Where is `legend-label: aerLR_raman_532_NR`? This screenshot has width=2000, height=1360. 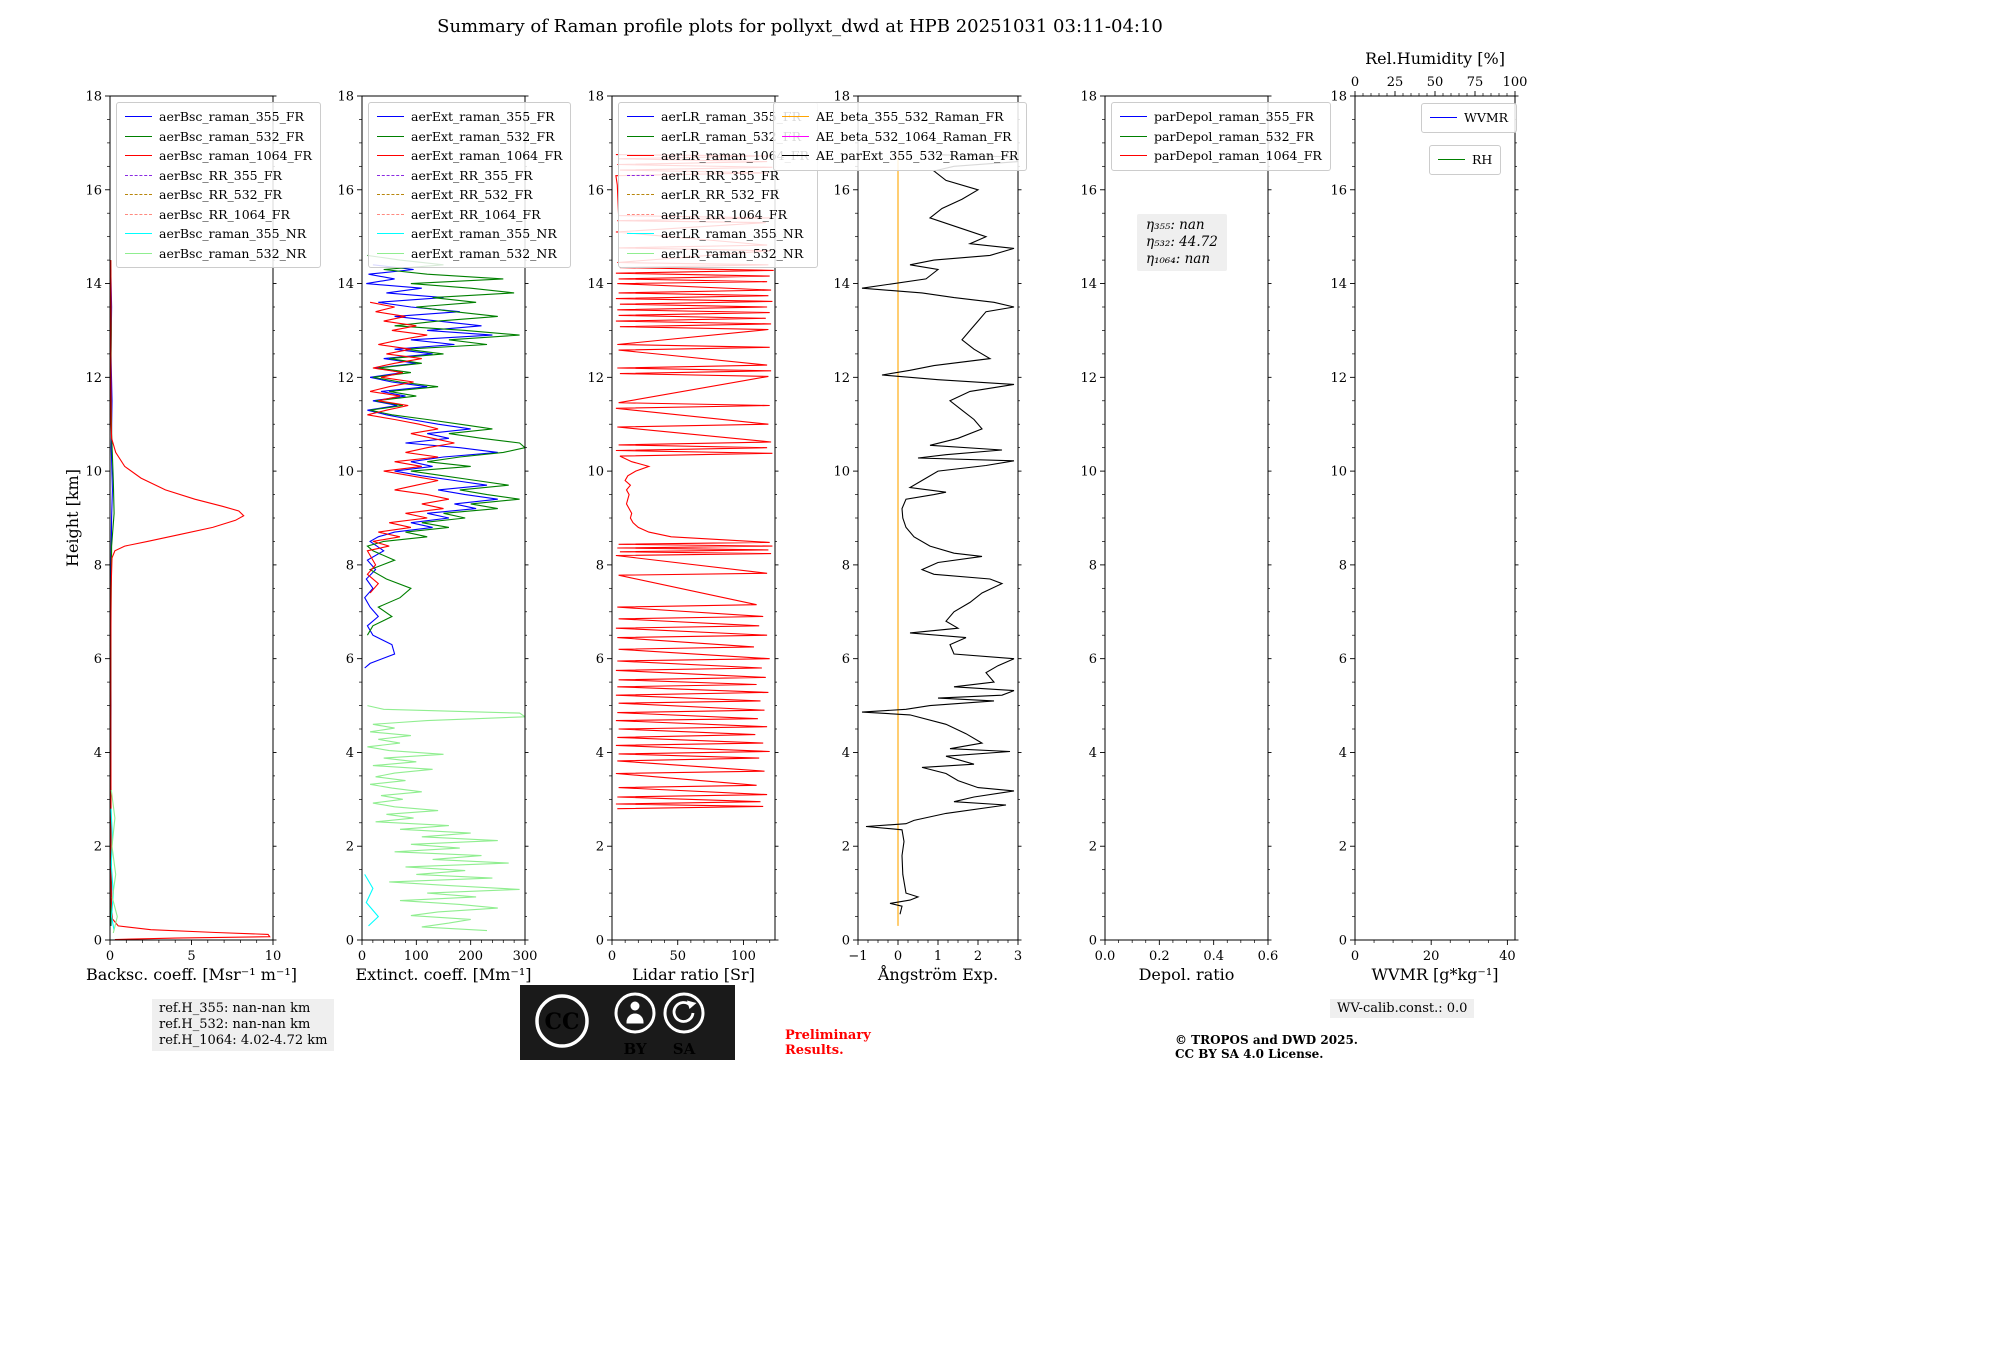 legend-label: aerLR_raman_532_NR is located at coordinates (732, 253).